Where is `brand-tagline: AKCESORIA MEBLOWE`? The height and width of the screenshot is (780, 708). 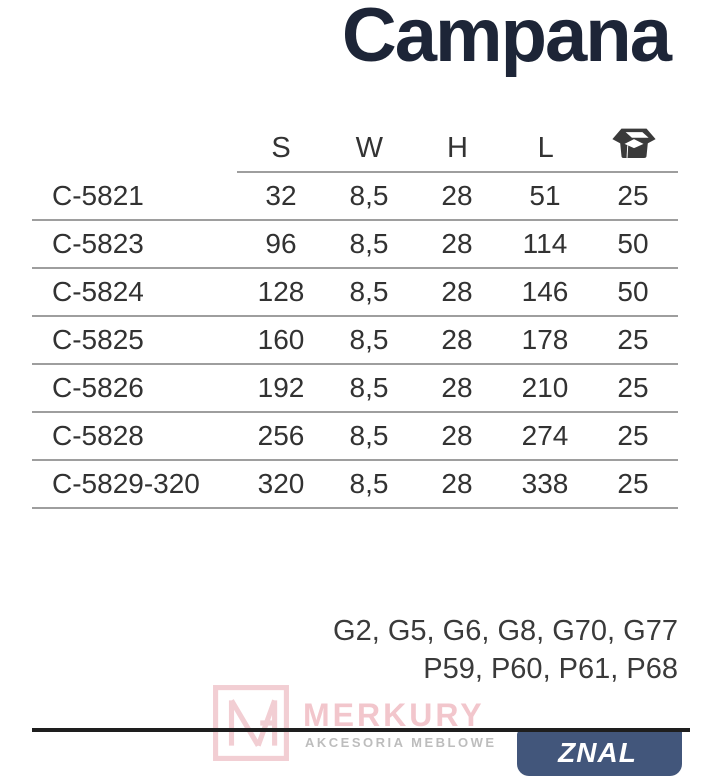 brand-tagline: AKCESORIA MEBLOWE is located at coordinates (401, 742).